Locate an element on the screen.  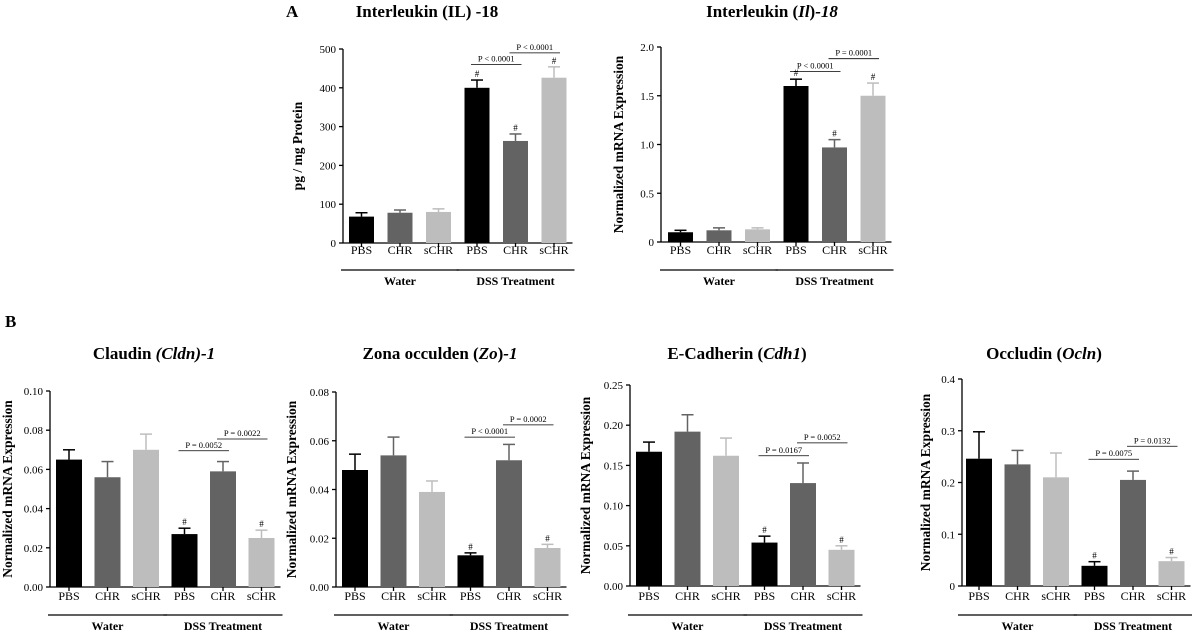
chart-title-part: Il is located at coordinates (803, 11).